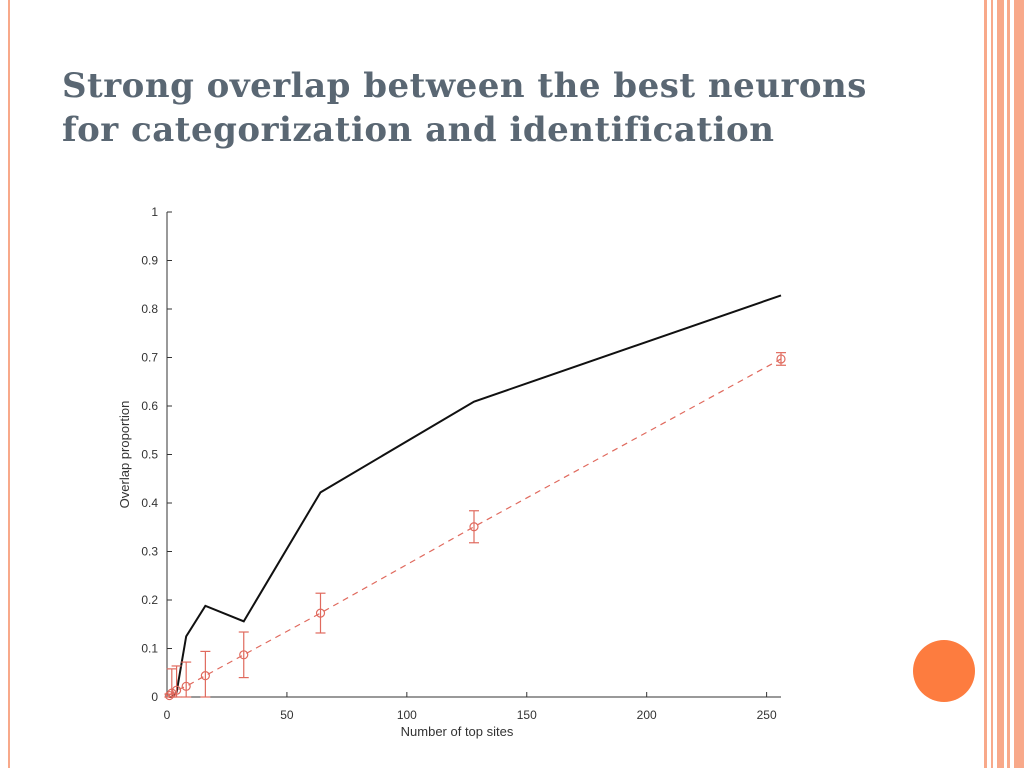 This screenshot has width=1024, height=773. Describe the element at coordinates (647, 715) in the screenshot. I see `x-tick-label: 200` at that location.